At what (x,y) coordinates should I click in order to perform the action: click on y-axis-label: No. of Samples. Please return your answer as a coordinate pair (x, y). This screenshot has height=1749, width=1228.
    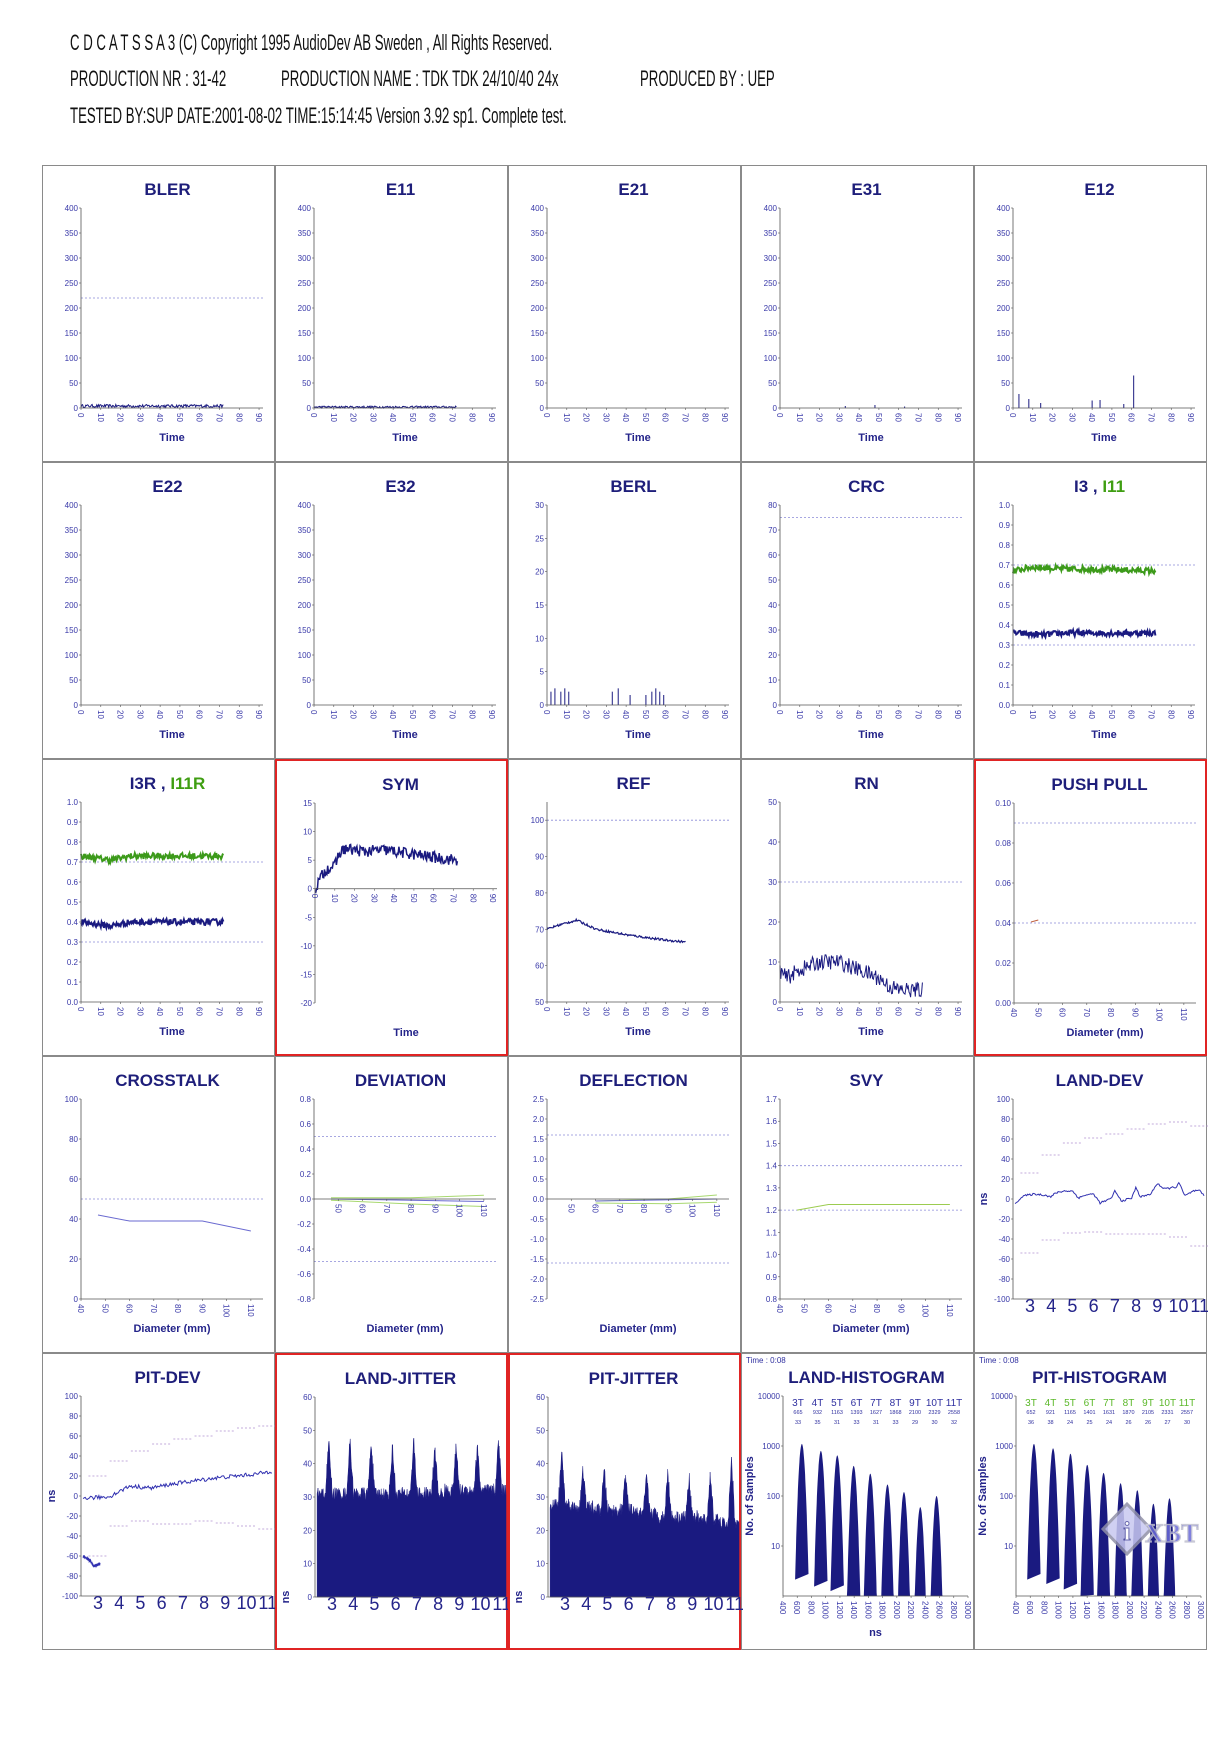
    Looking at the image, I should click on (750, 1495).